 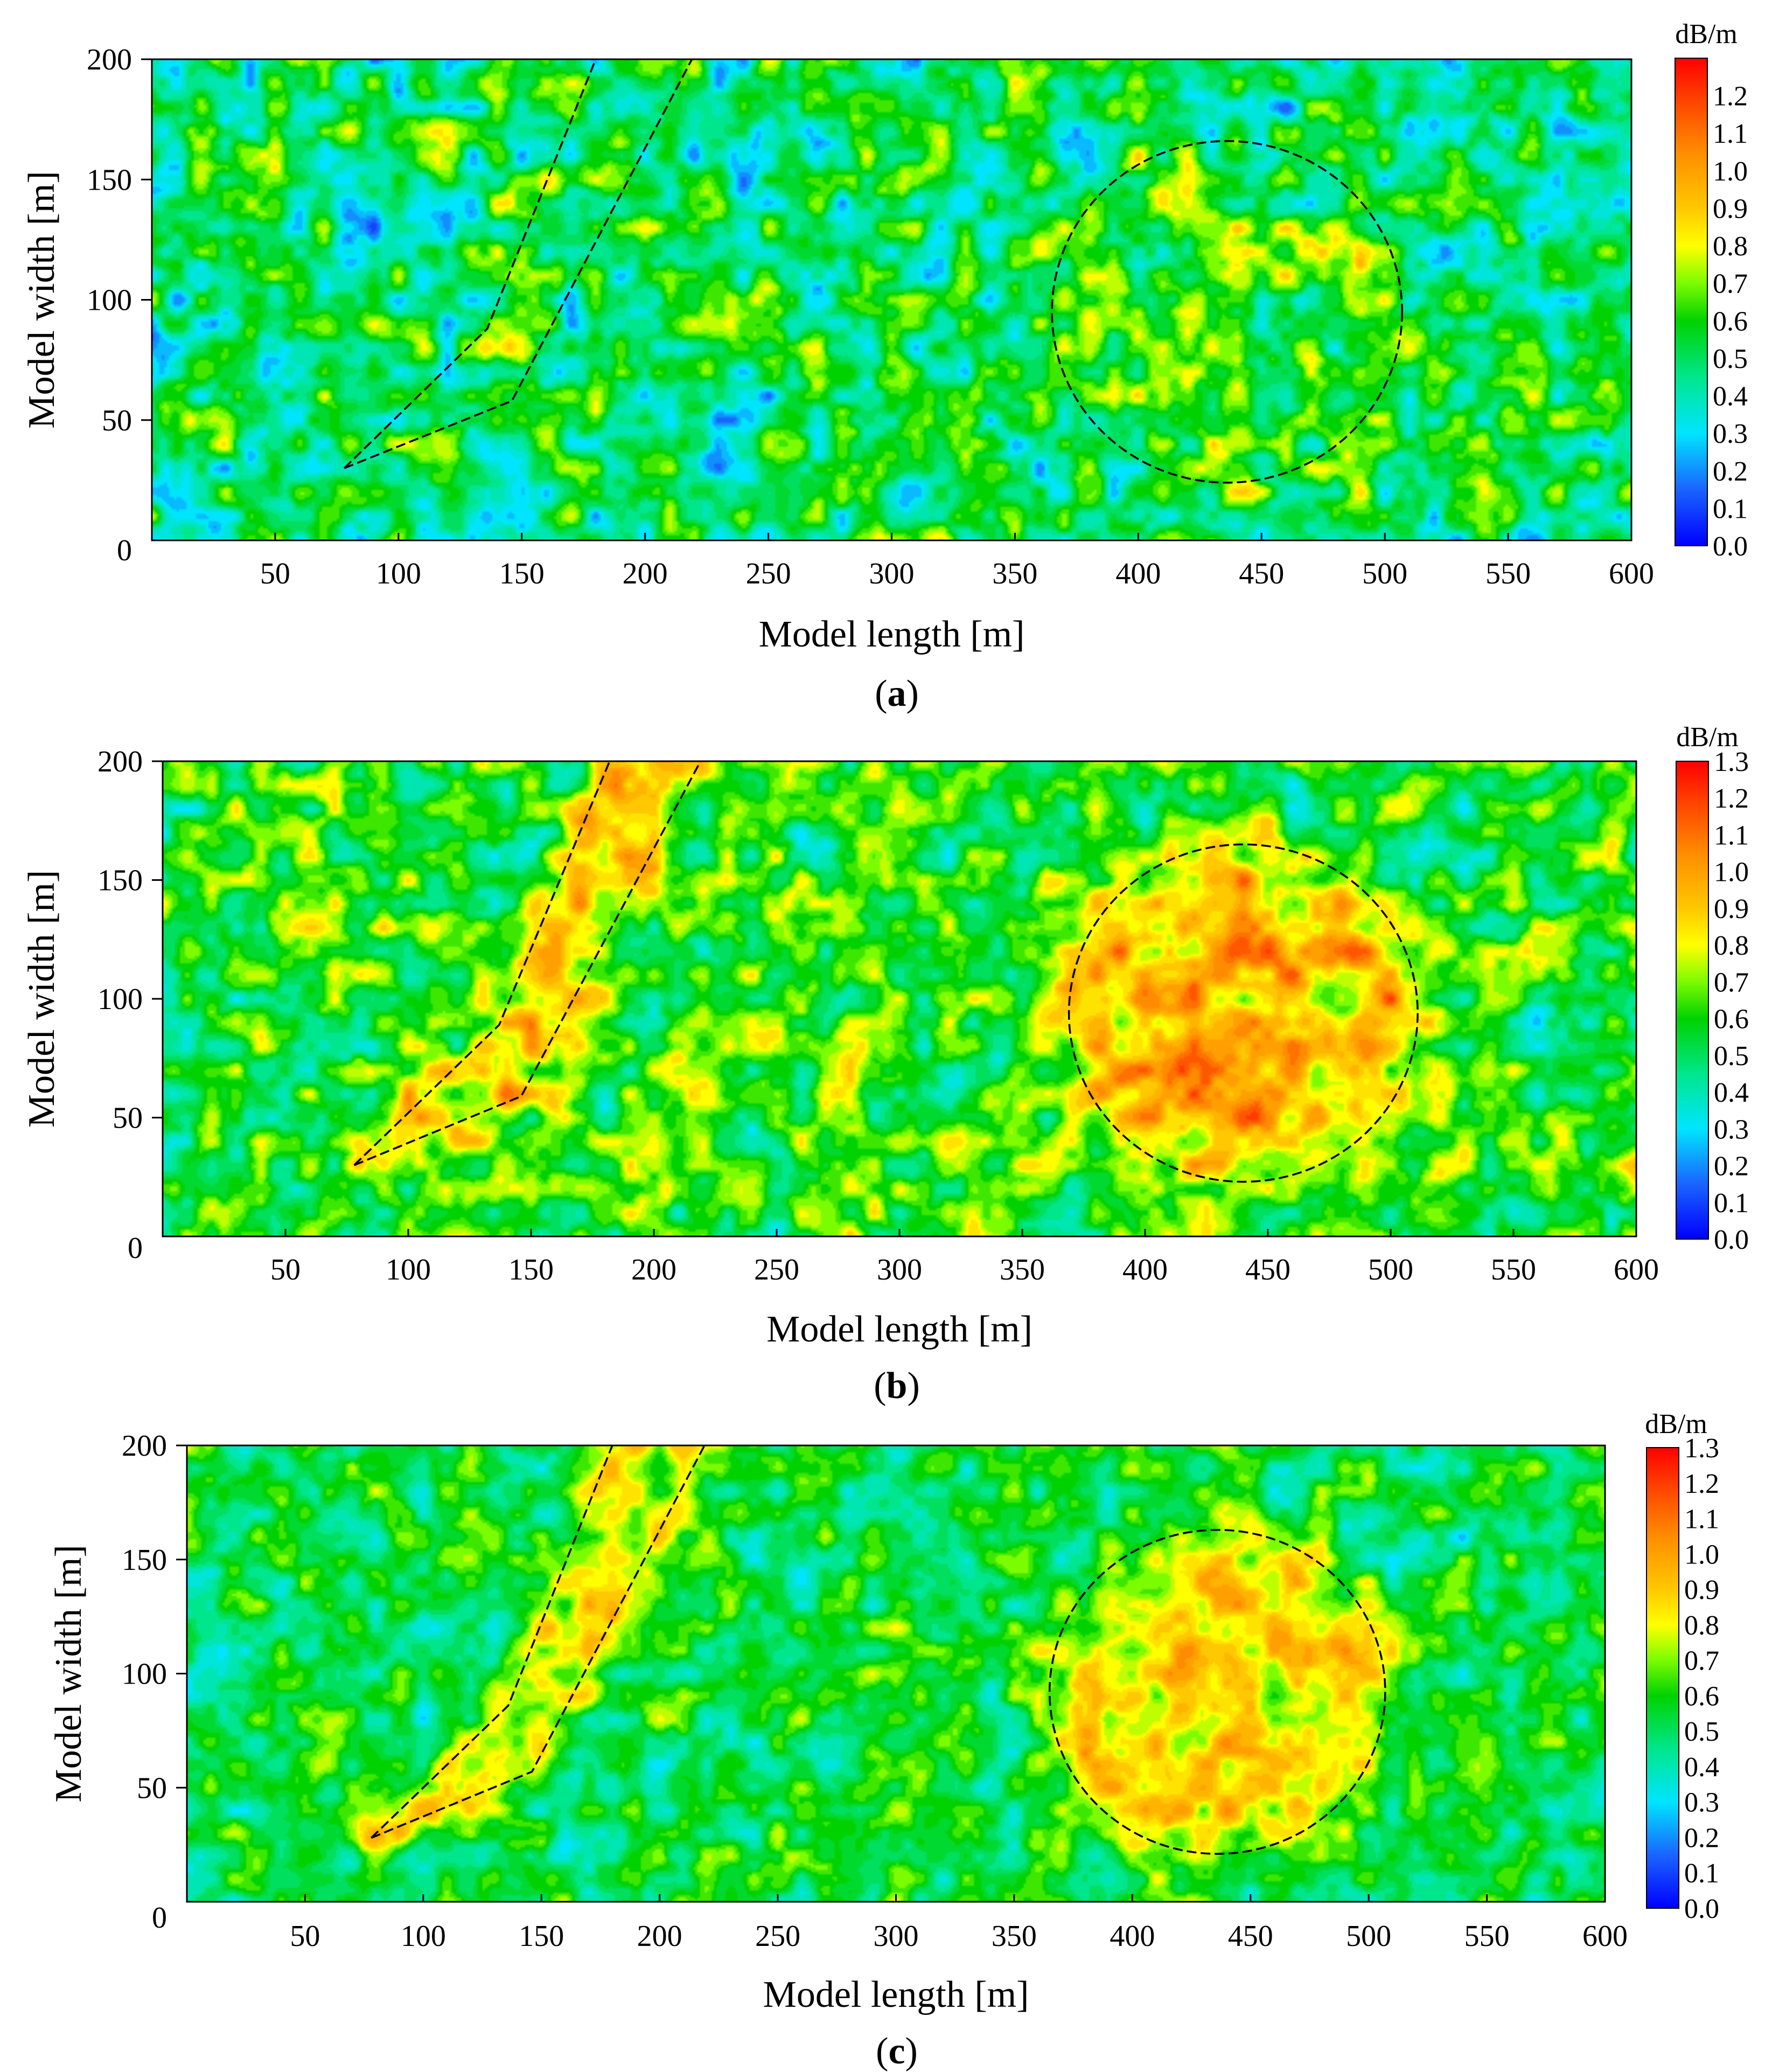 I want to click on panel-label: (a), so click(x=897, y=693).